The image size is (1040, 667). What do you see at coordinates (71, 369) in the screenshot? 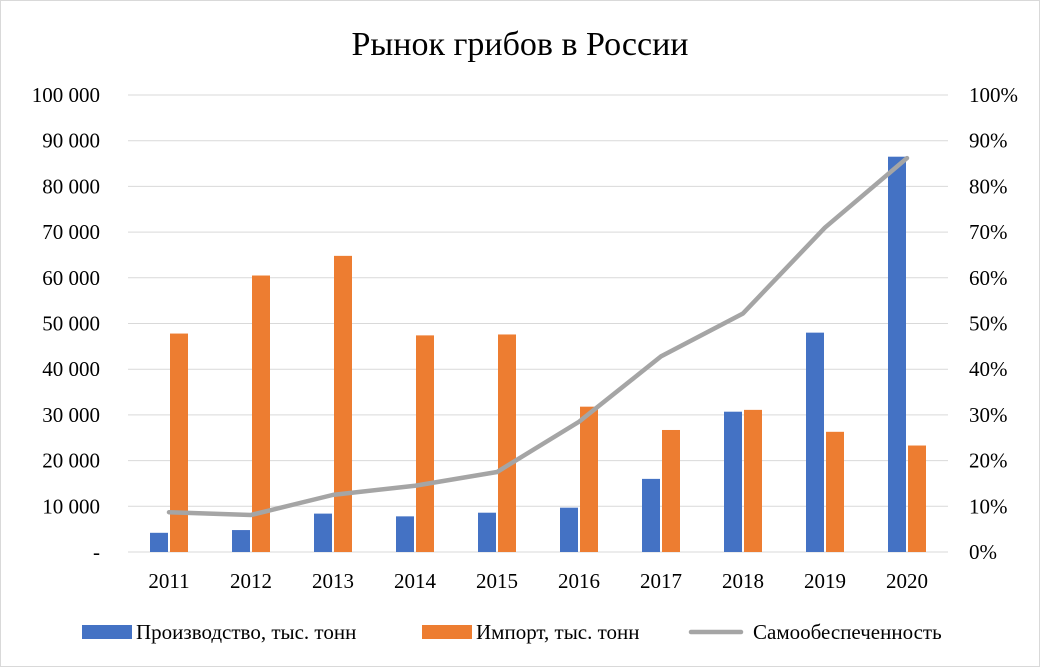
I see `y-left-tick-label: 40 000` at bounding box center [71, 369].